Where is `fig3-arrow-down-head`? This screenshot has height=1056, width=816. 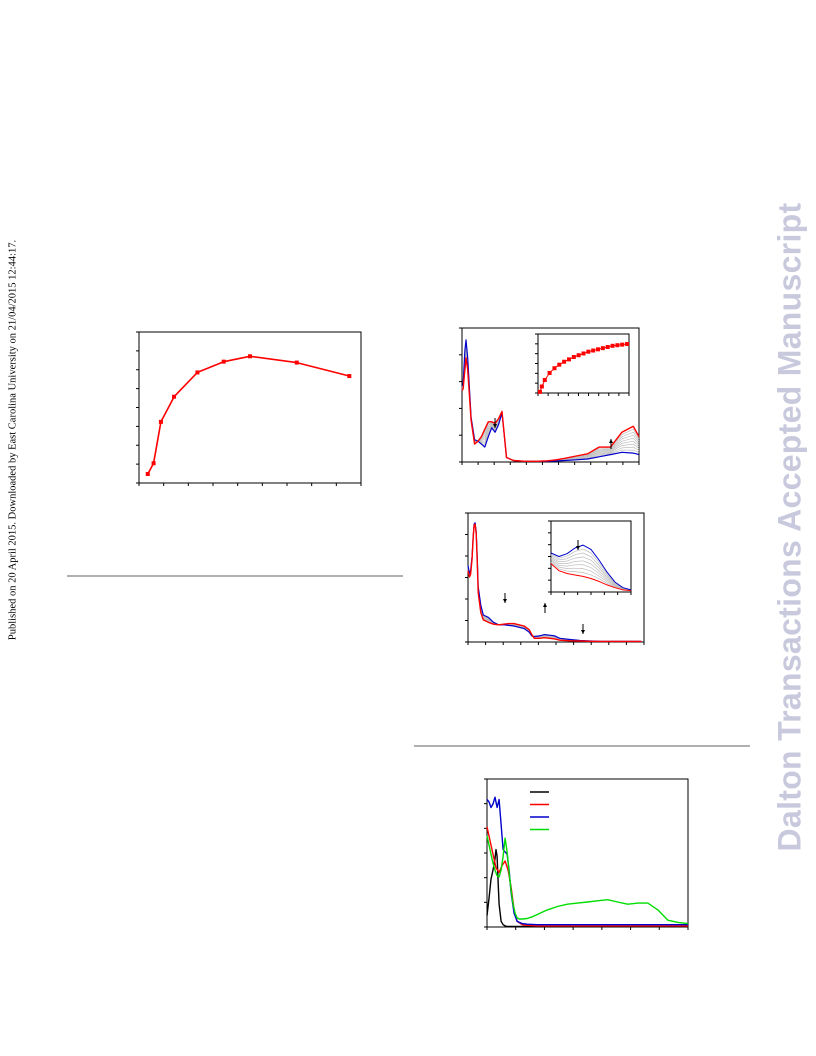
fig3-arrow-down-head is located at coordinates (505, 601).